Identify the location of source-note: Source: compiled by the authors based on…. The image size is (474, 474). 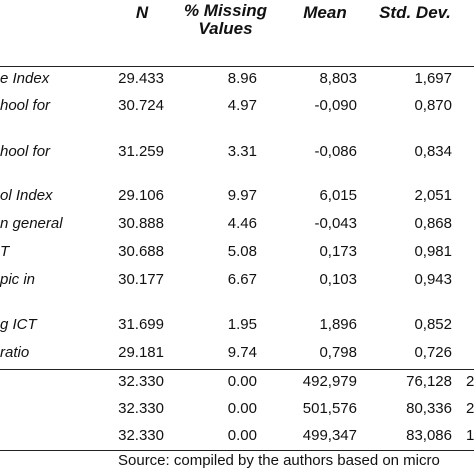
(279, 460).